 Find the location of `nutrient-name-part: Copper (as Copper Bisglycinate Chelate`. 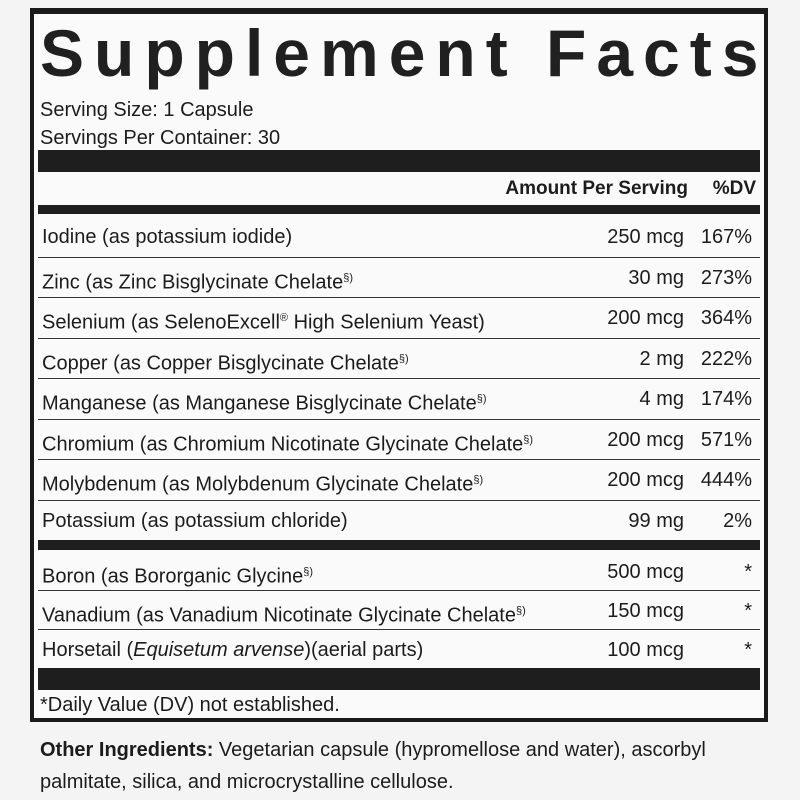

nutrient-name-part: Copper (as Copper Bisglycinate Chelate is located at coordinates (220, 363).